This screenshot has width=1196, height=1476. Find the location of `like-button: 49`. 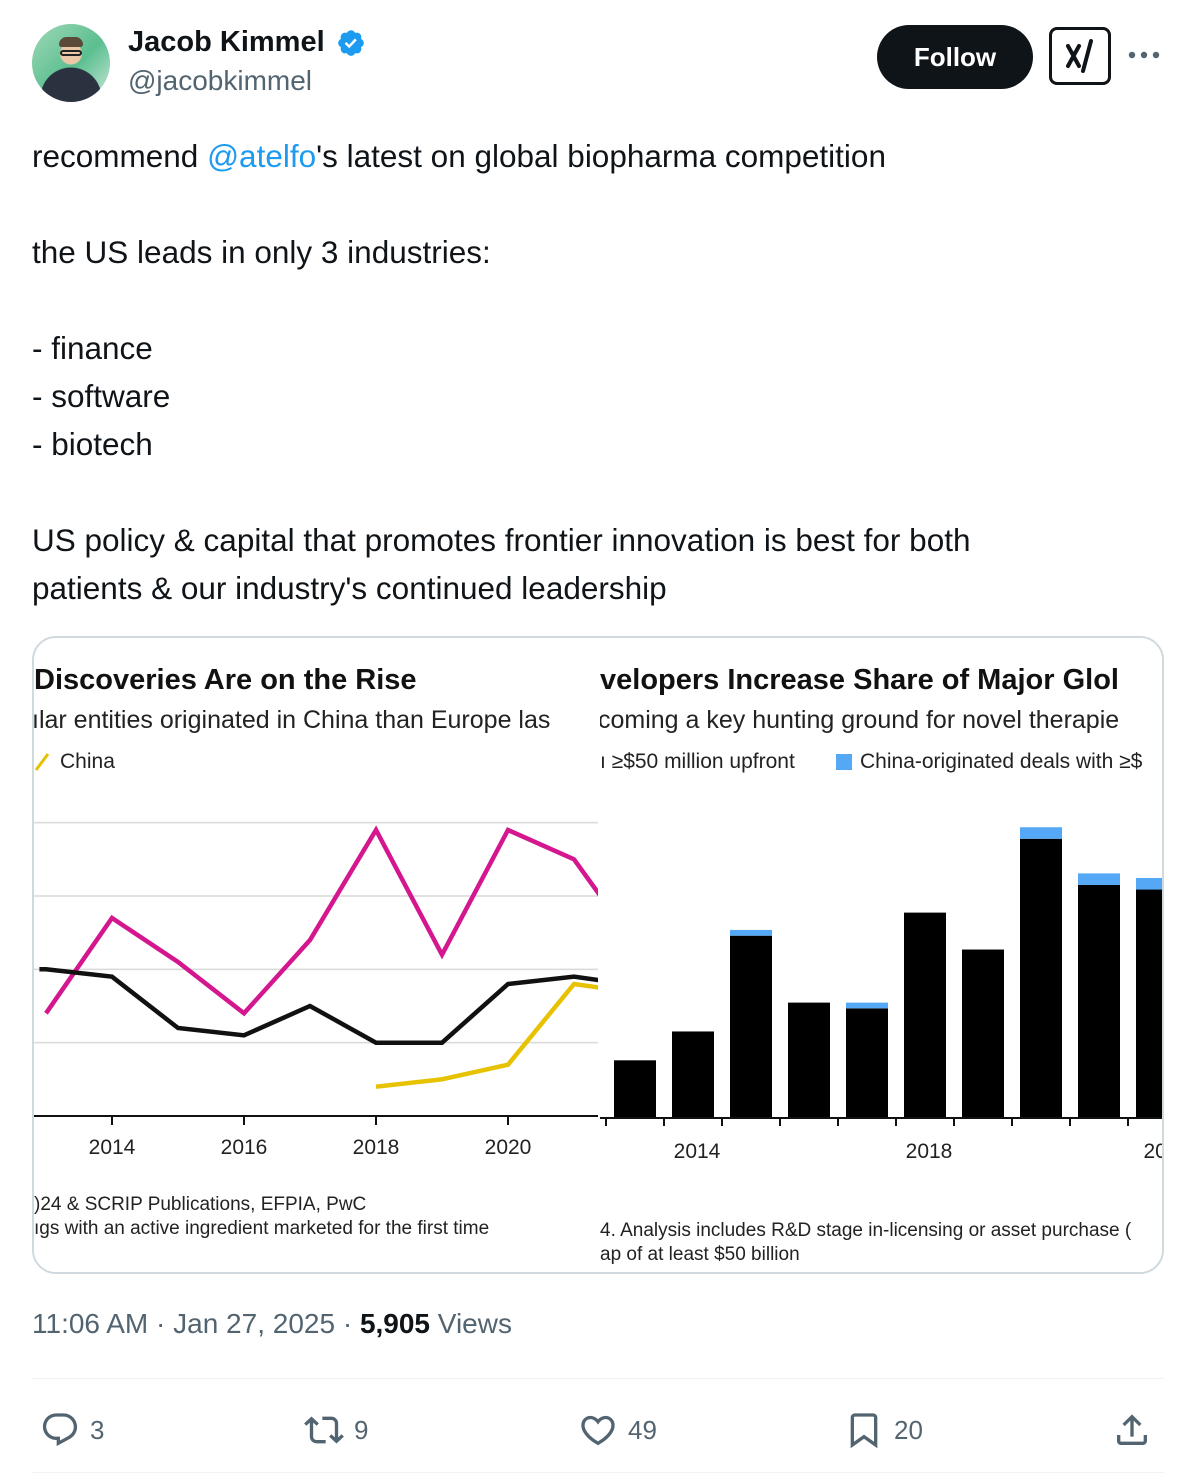

like-button: 49 is located at coordinates (617, 1430).